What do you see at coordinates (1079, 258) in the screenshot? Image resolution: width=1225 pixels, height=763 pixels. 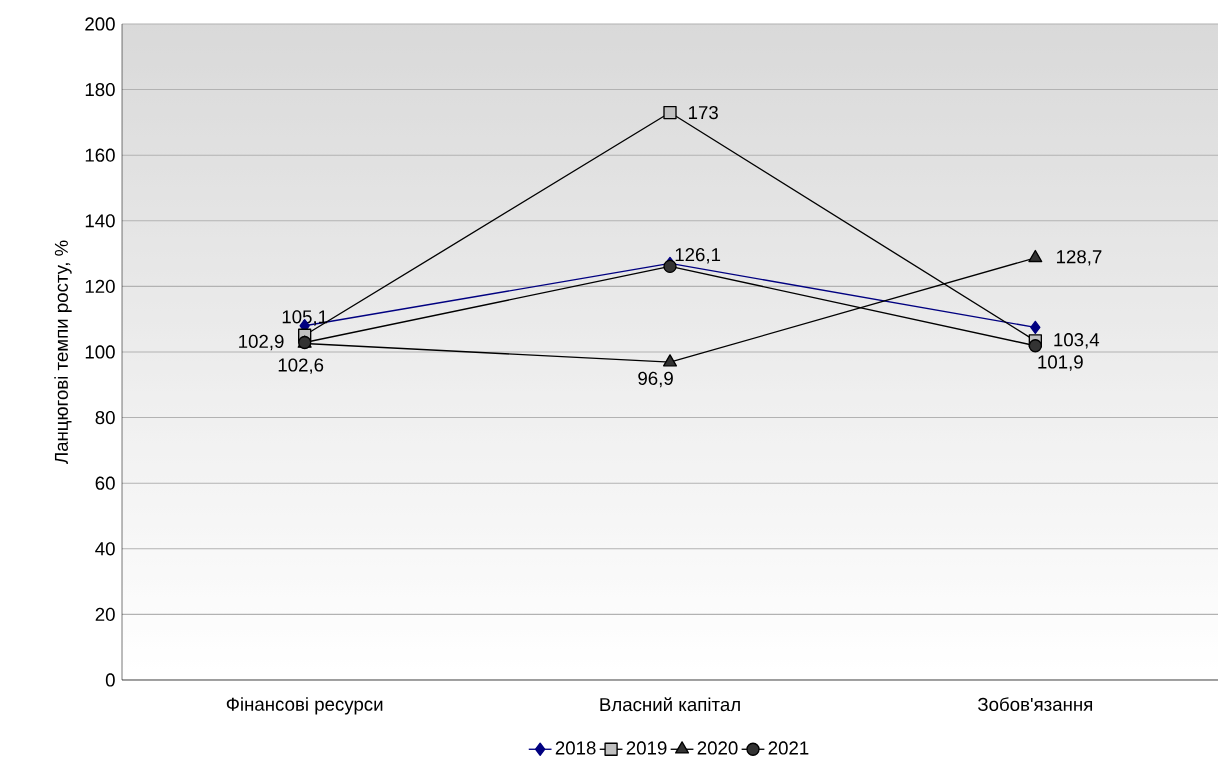 I see `data-label: 128,7` at bounding box center [1079, 258].